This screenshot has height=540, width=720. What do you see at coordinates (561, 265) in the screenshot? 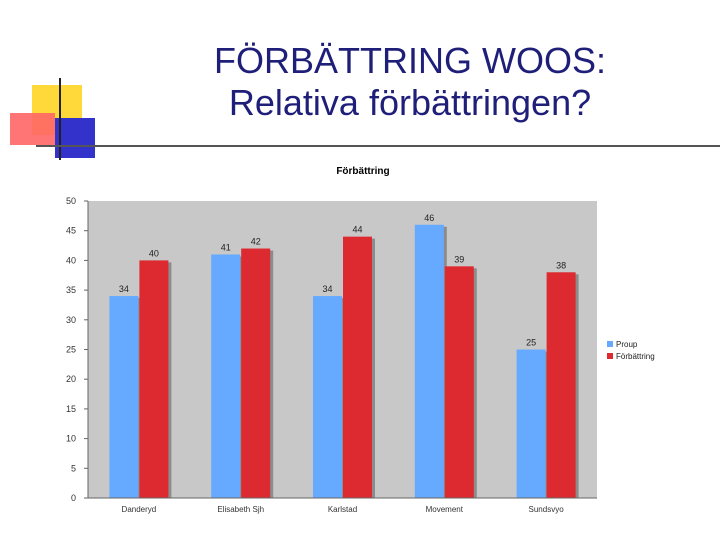
I see `bar-value-label: 38` at bounding box center [561, 265].